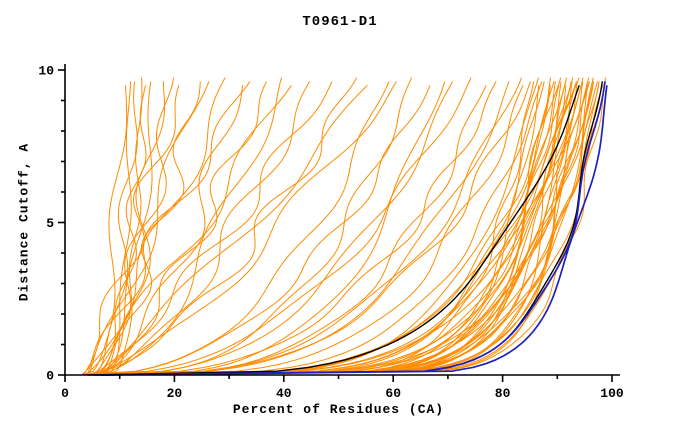  What do you see at coordinates (338, 409) in the screenshot?
I see `x-axis-label: Percent of Residues (CA)` at bounding box center [338, 409].